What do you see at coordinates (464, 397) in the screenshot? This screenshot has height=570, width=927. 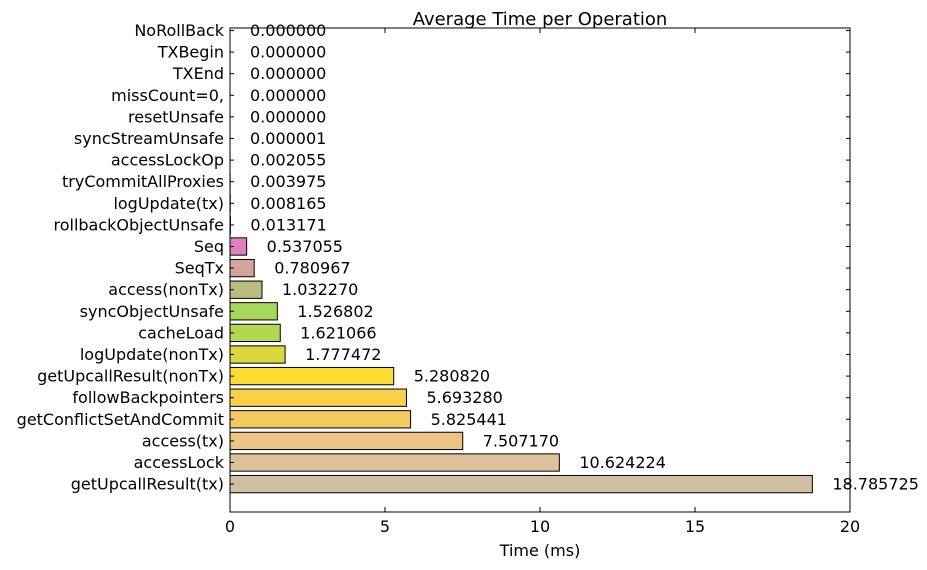 I see `value-label: 5.693280` at bounding box center [464, 397].